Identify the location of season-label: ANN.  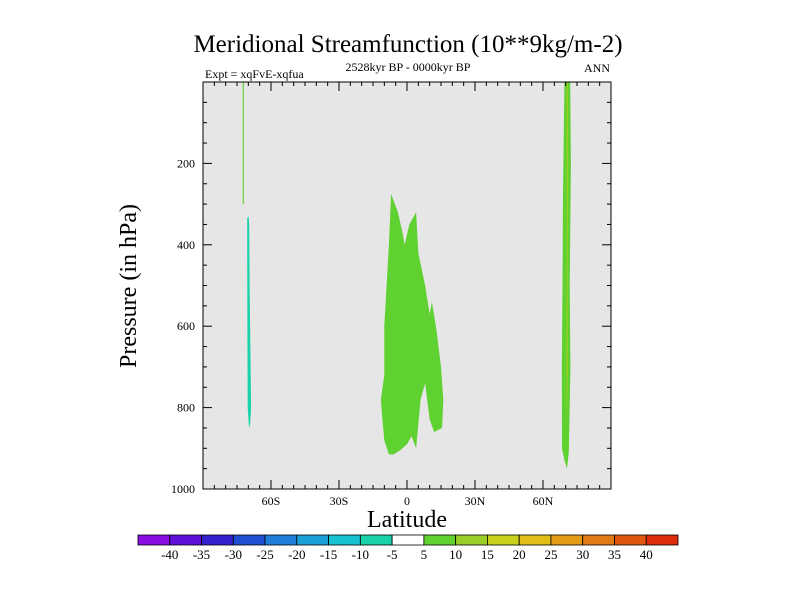
(597, 68).